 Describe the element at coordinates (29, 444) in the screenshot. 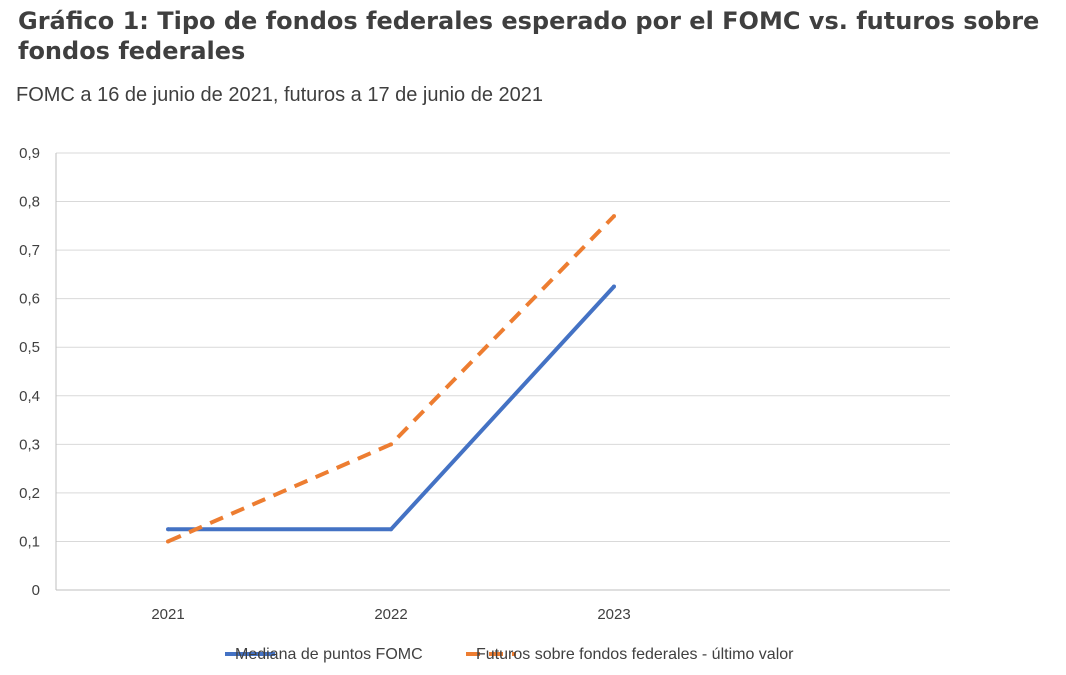

I see `y-tick-label: 0,3` at that location.